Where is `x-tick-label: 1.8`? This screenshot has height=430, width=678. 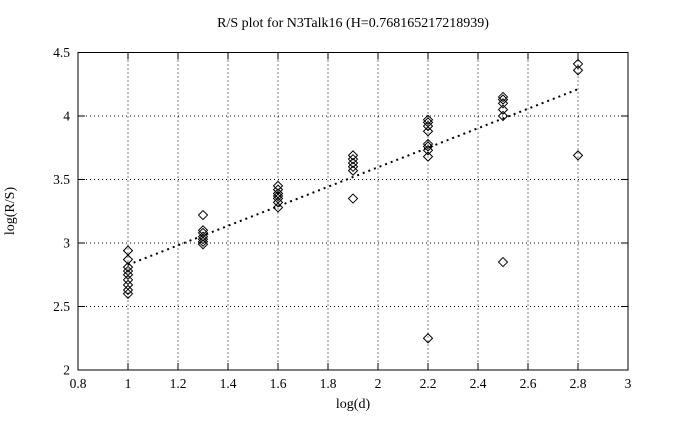
x-tick-label: 1.8 is located at coordinates (328, 383).